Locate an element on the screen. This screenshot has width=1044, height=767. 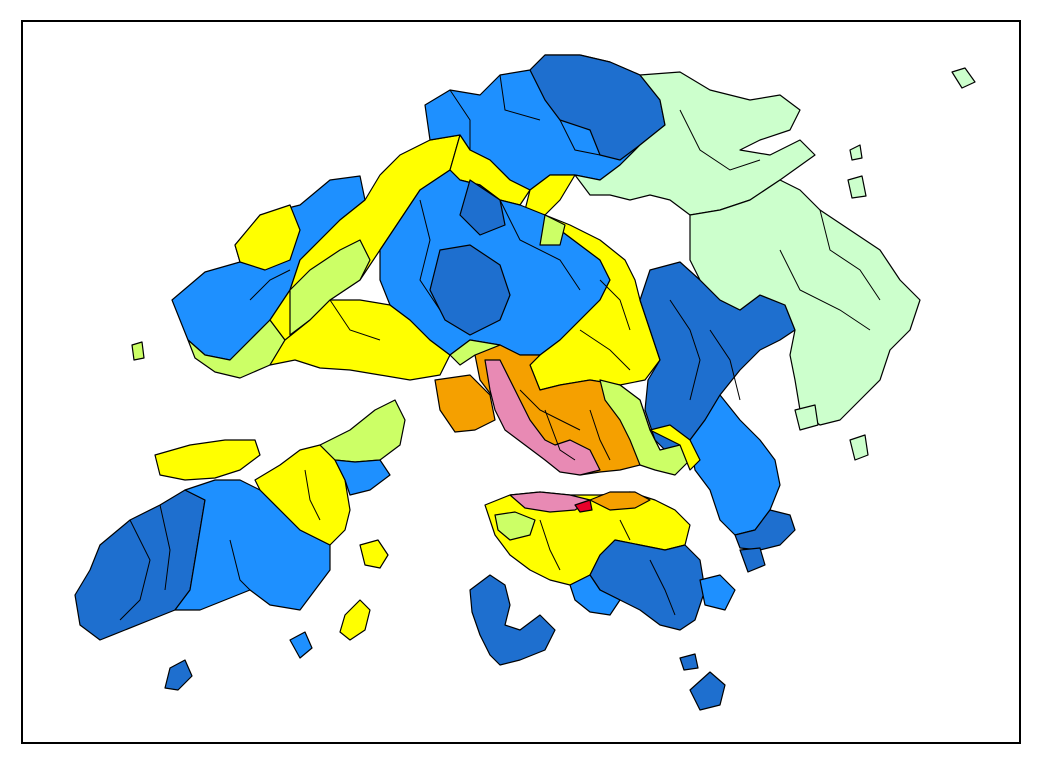
district-stonecutters-orange is located at coordinates (465, 403).